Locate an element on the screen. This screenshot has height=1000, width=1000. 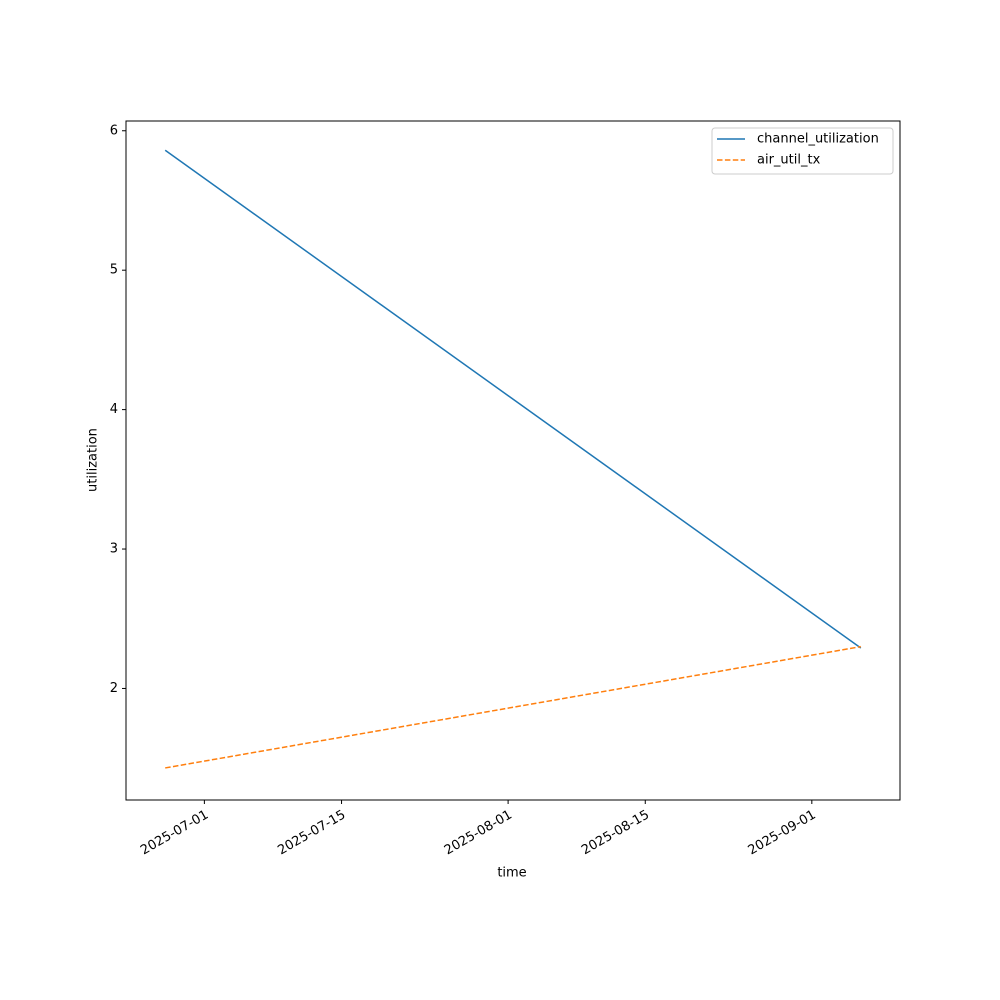
x-tick-label: 2025-07-15 is located at coordinates (311, 833).